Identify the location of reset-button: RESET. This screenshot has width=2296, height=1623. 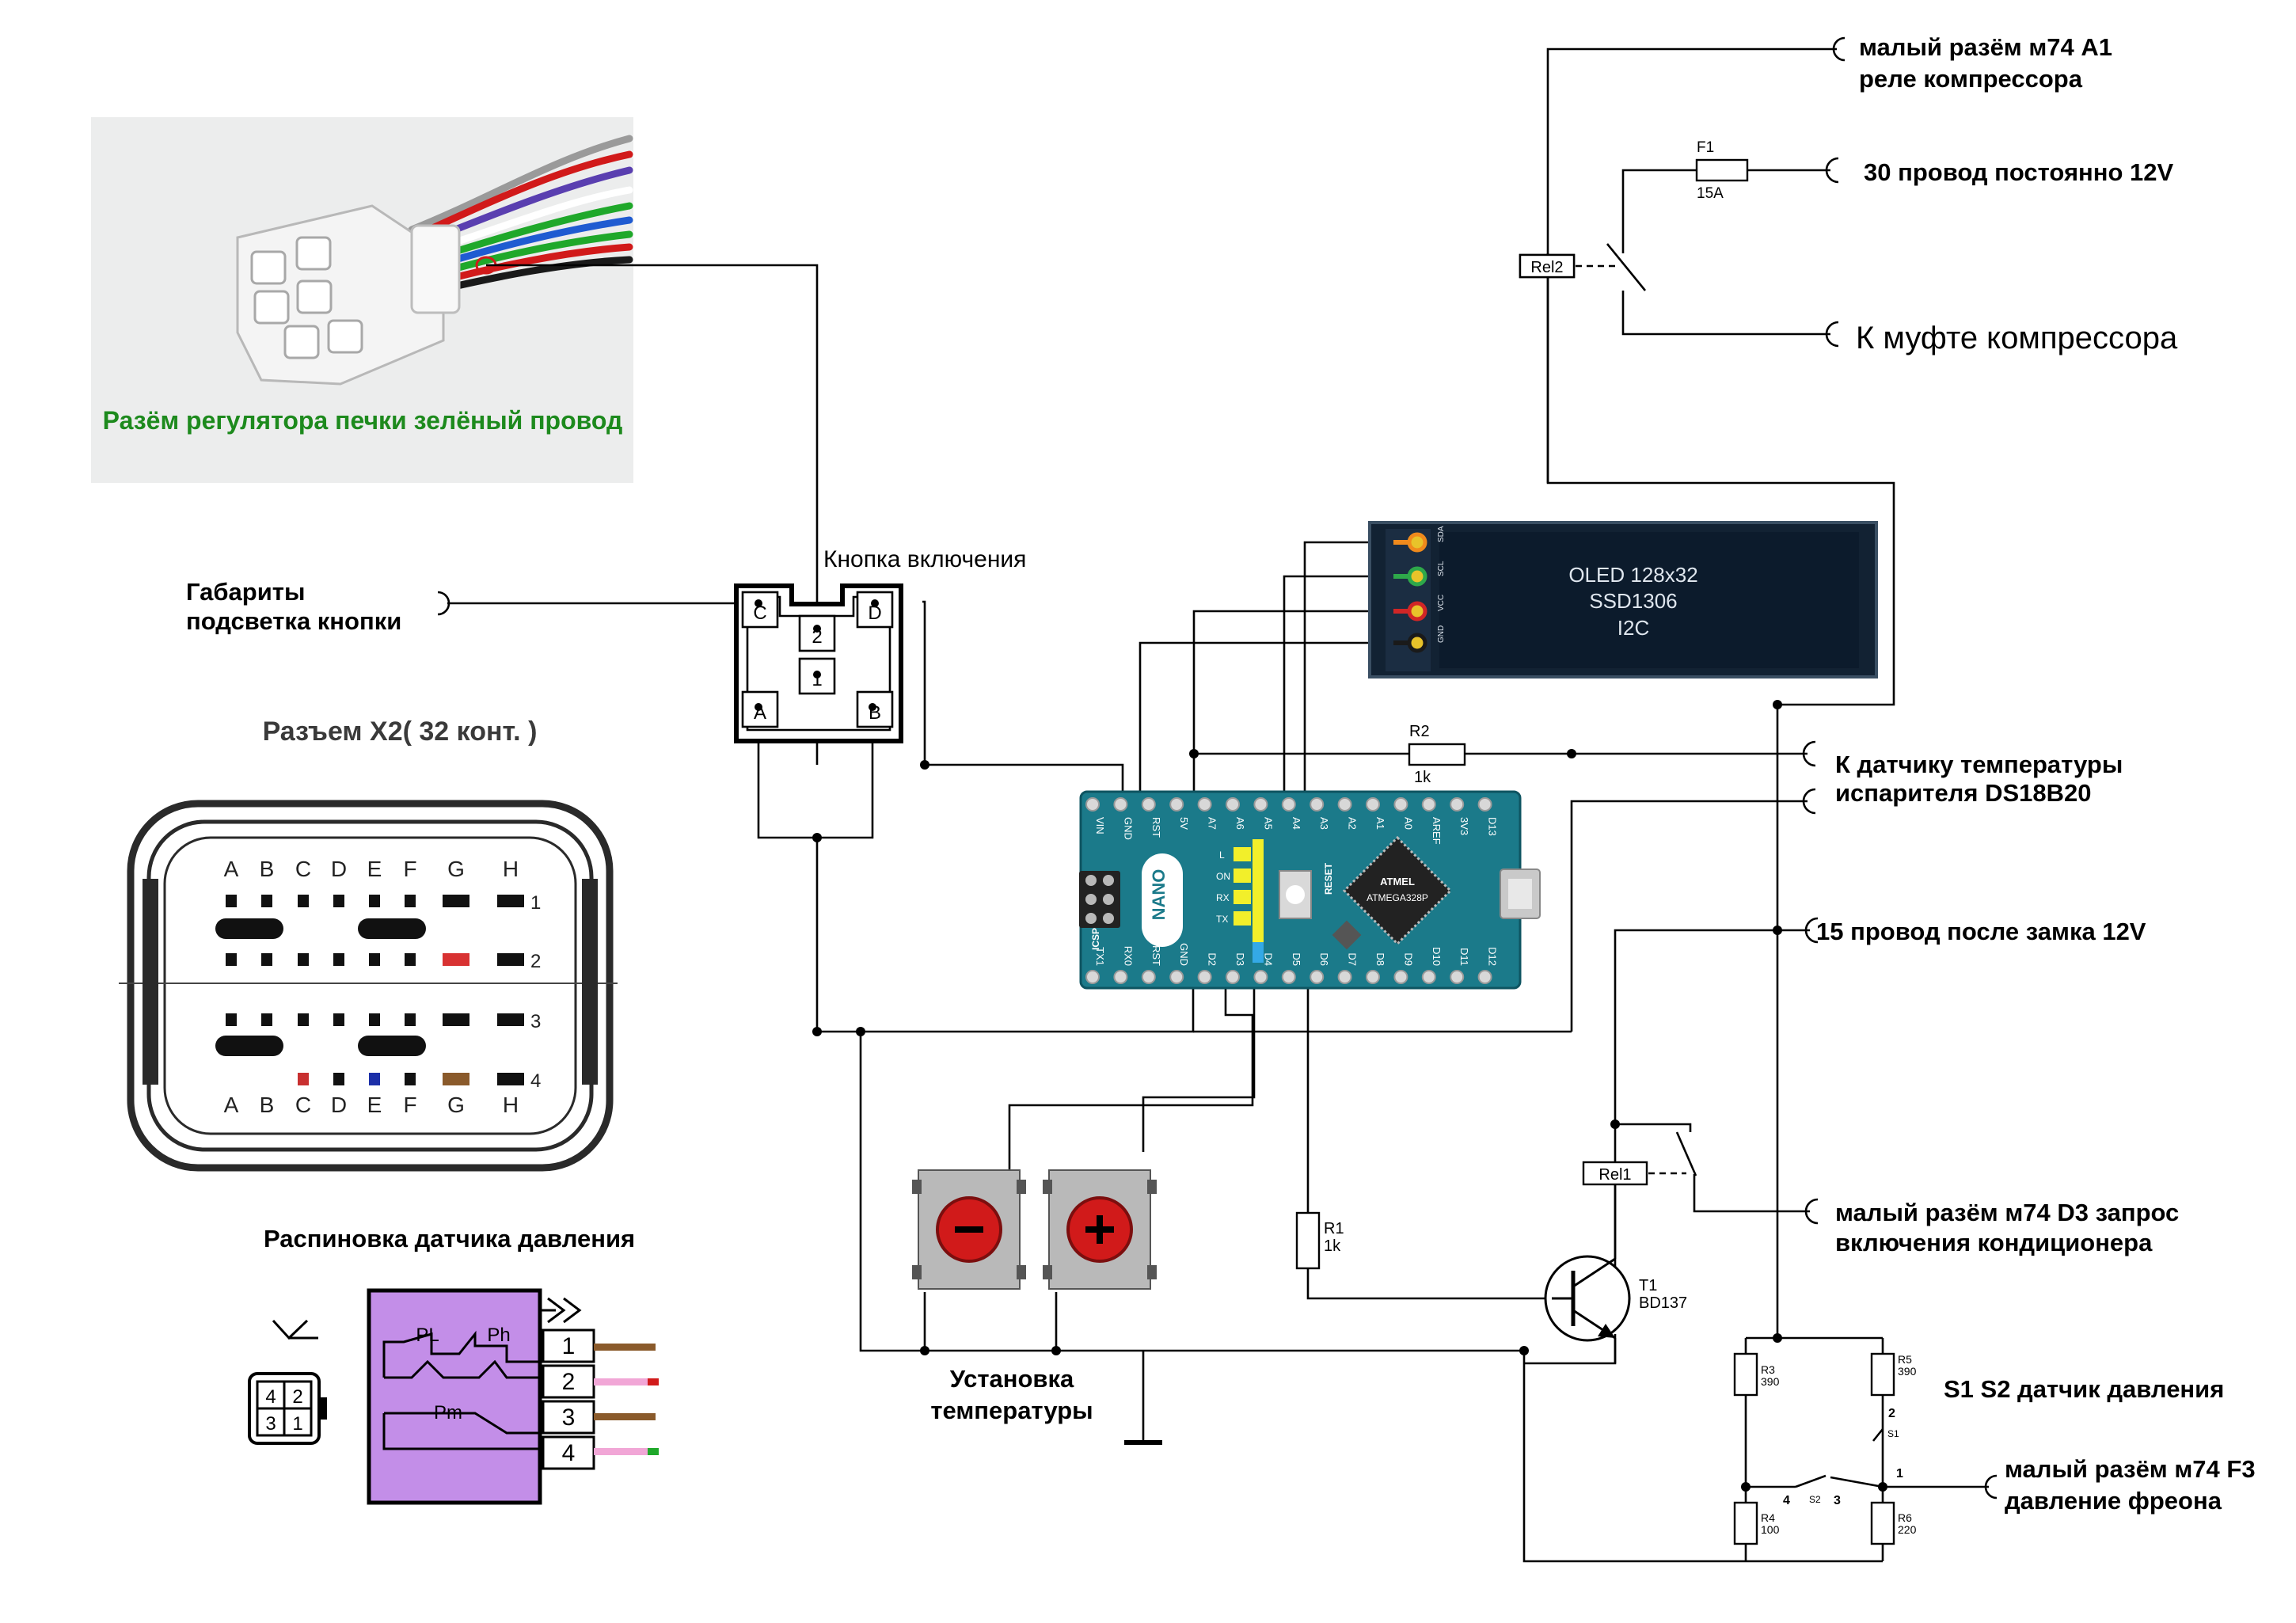
(1306, 890).